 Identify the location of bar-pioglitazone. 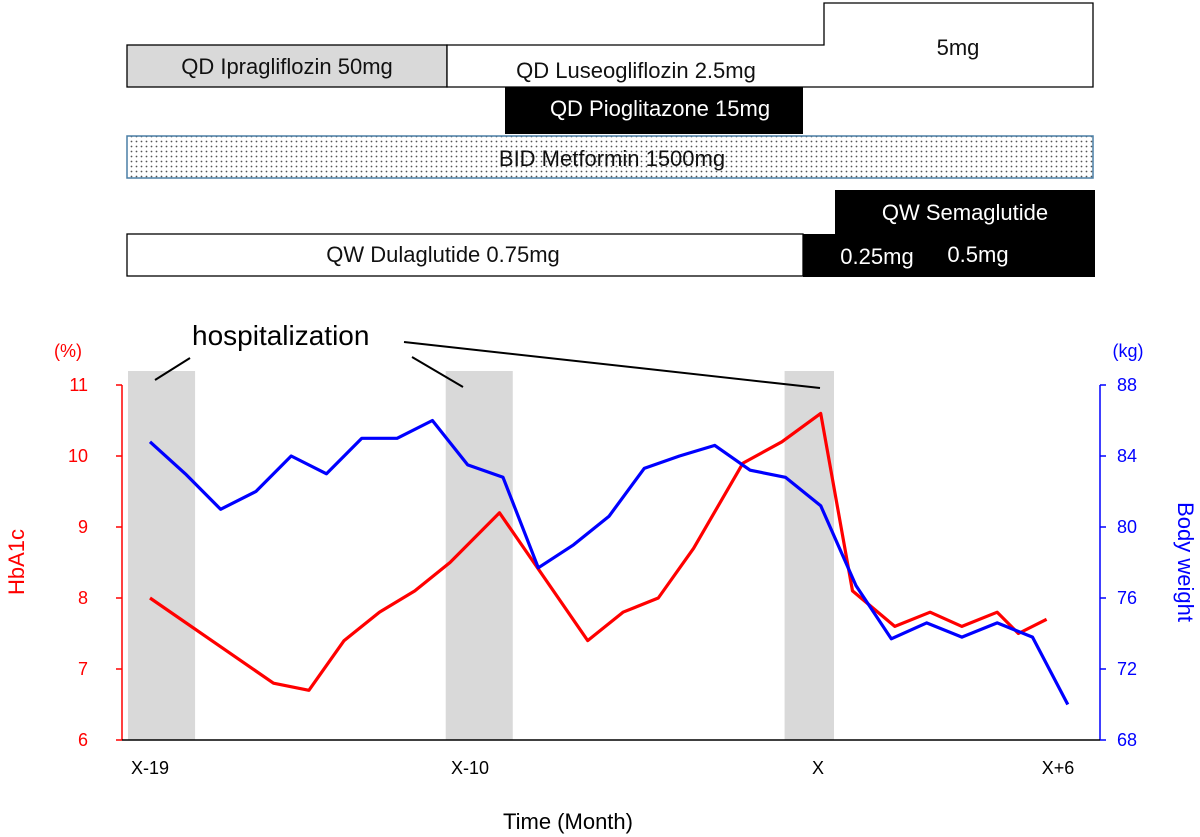
(654, 110).